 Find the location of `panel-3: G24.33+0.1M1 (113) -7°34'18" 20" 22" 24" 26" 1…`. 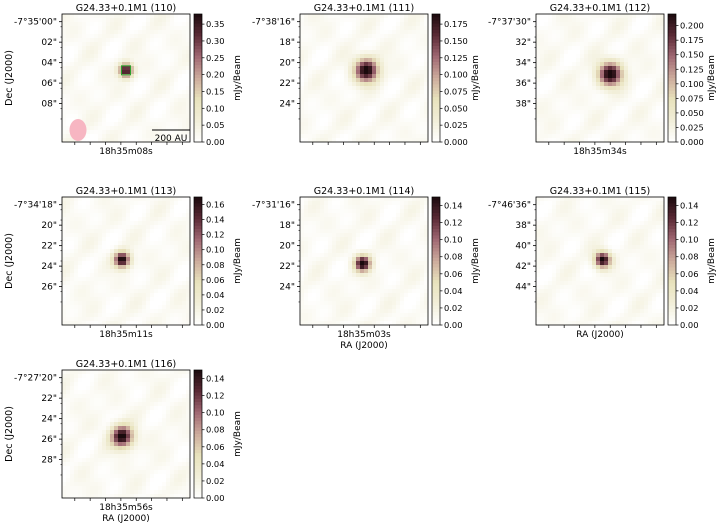

panel-3: G24.33+0.1M1 (113) -7°34'18" 20" 22" 24" 26" 1… is located at coordinates (123, 263).